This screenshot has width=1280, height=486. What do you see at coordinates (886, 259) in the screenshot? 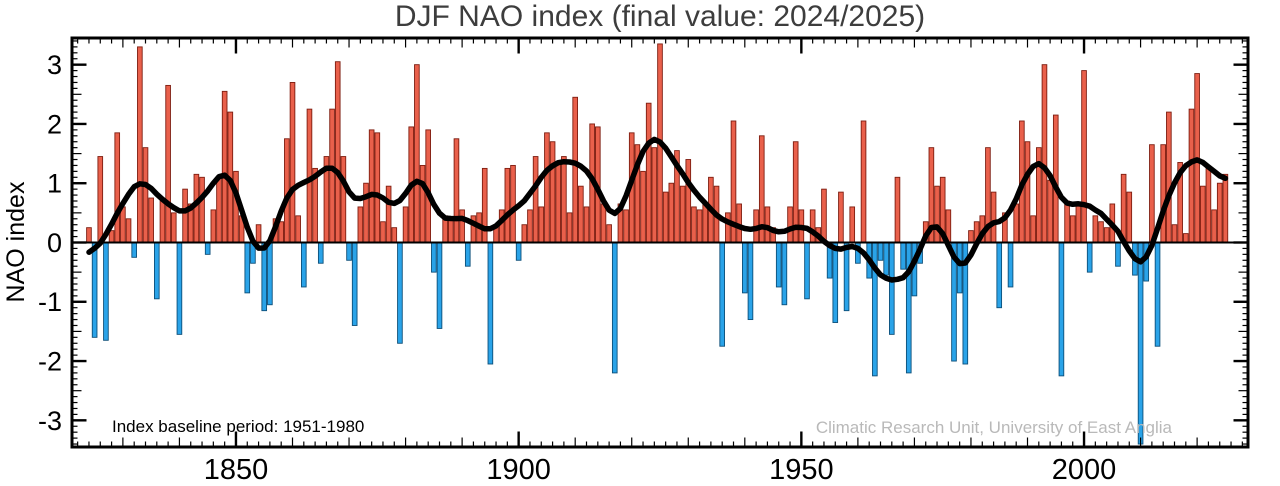
I see `bar-year-1965` at bounding box center [886, 259].